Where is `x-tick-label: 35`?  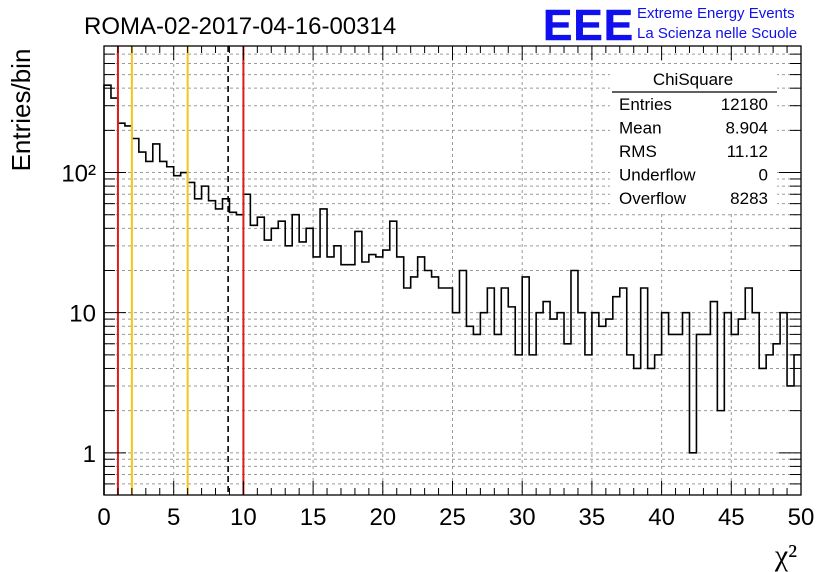 x-tick-label: 35 is located at coordinates (592, 517).